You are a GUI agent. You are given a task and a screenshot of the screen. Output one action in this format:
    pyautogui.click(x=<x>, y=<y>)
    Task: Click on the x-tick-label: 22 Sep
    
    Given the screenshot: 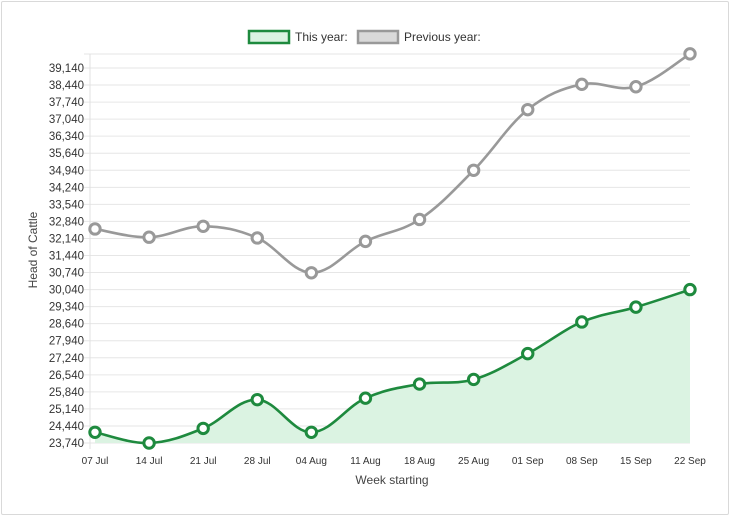 What is the action you would take?
    pyautogui.click(x=690, y=461)
    